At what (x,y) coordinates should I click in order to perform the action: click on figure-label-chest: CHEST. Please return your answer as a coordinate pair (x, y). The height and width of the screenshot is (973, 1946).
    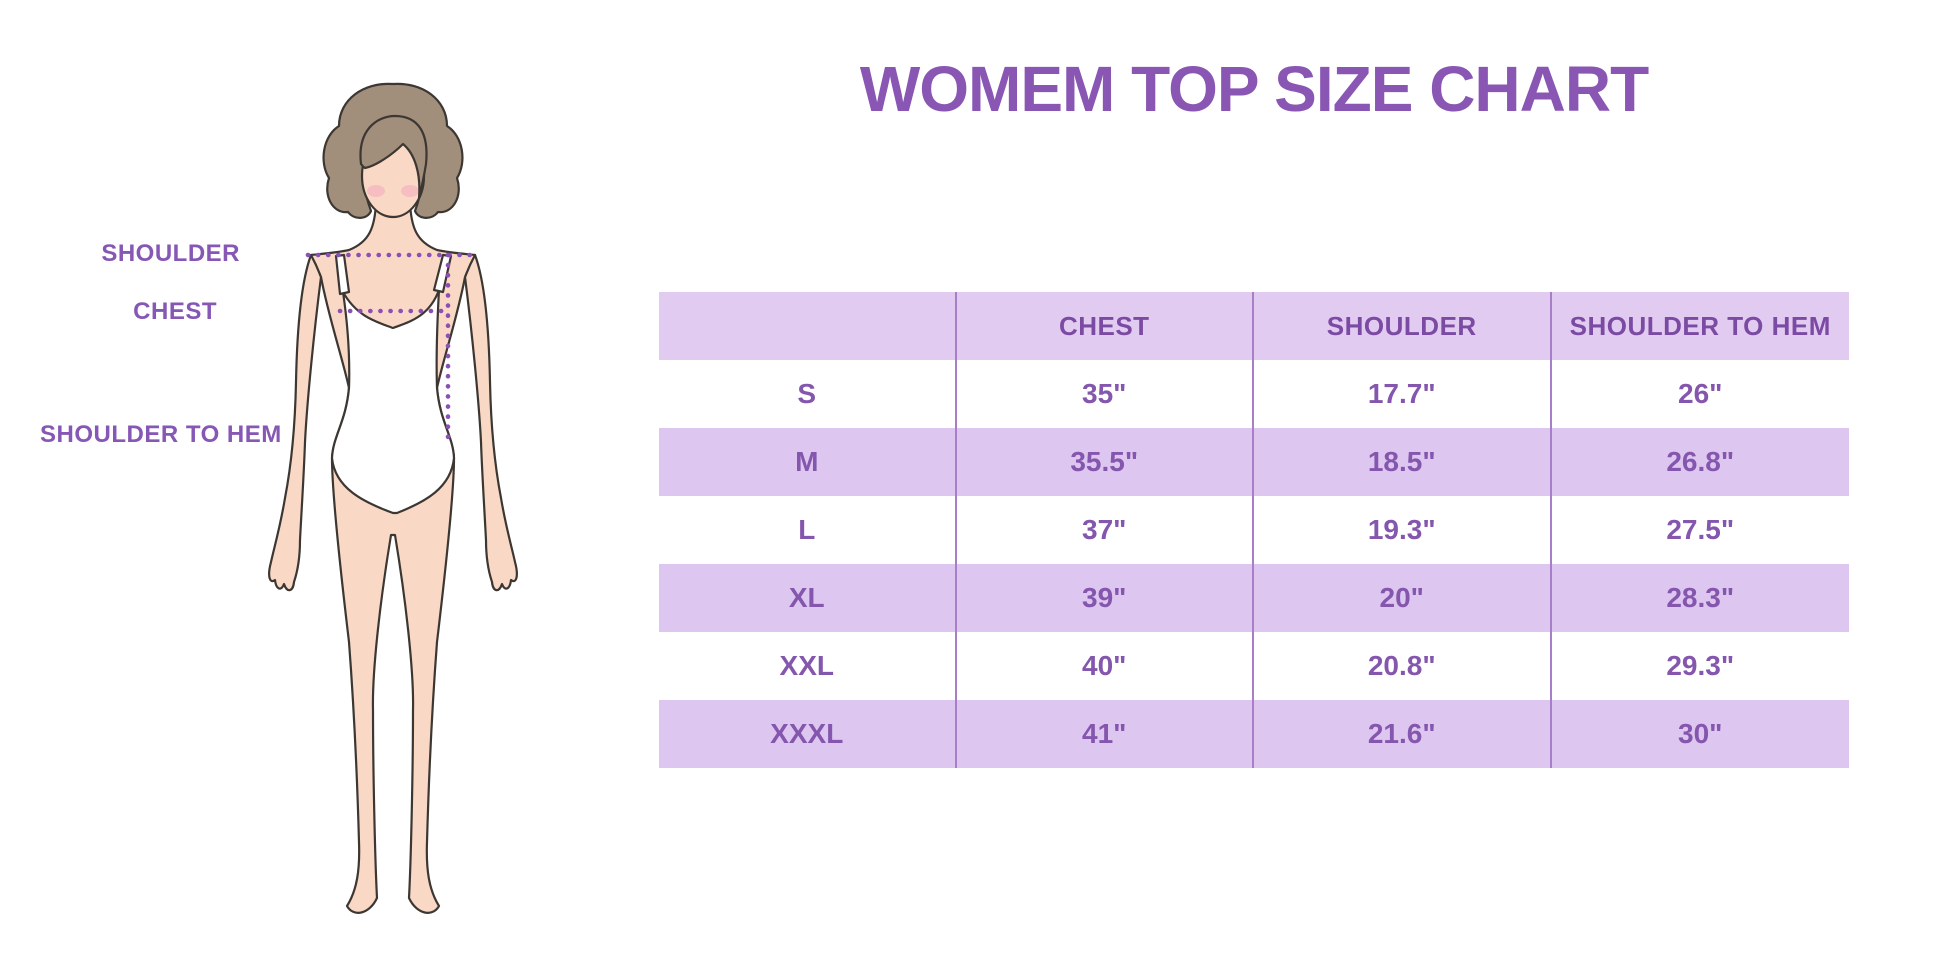
    Looking at the image, I should click on (175, 311).